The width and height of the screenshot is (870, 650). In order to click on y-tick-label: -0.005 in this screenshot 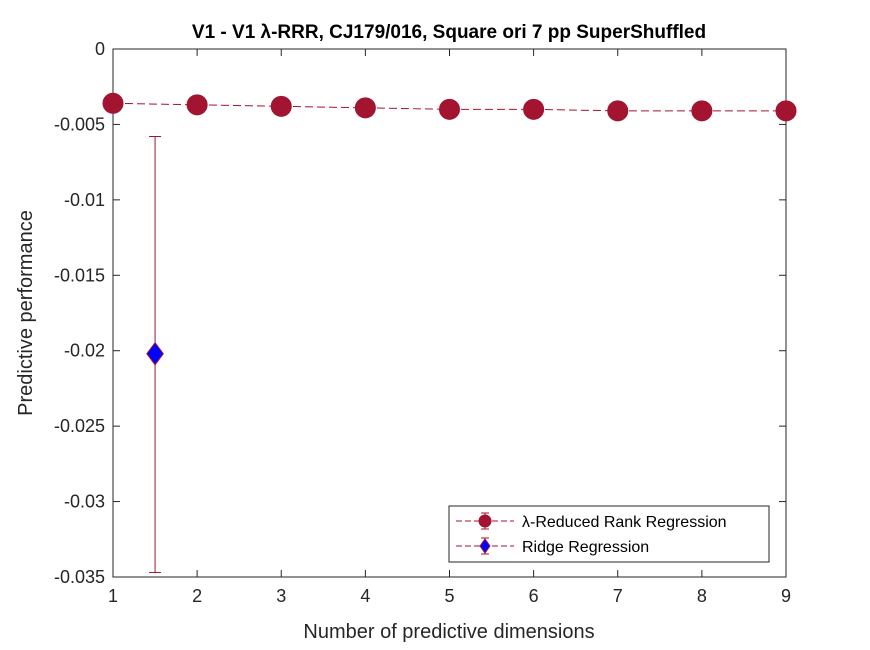, I will do `click(79, 124)`.